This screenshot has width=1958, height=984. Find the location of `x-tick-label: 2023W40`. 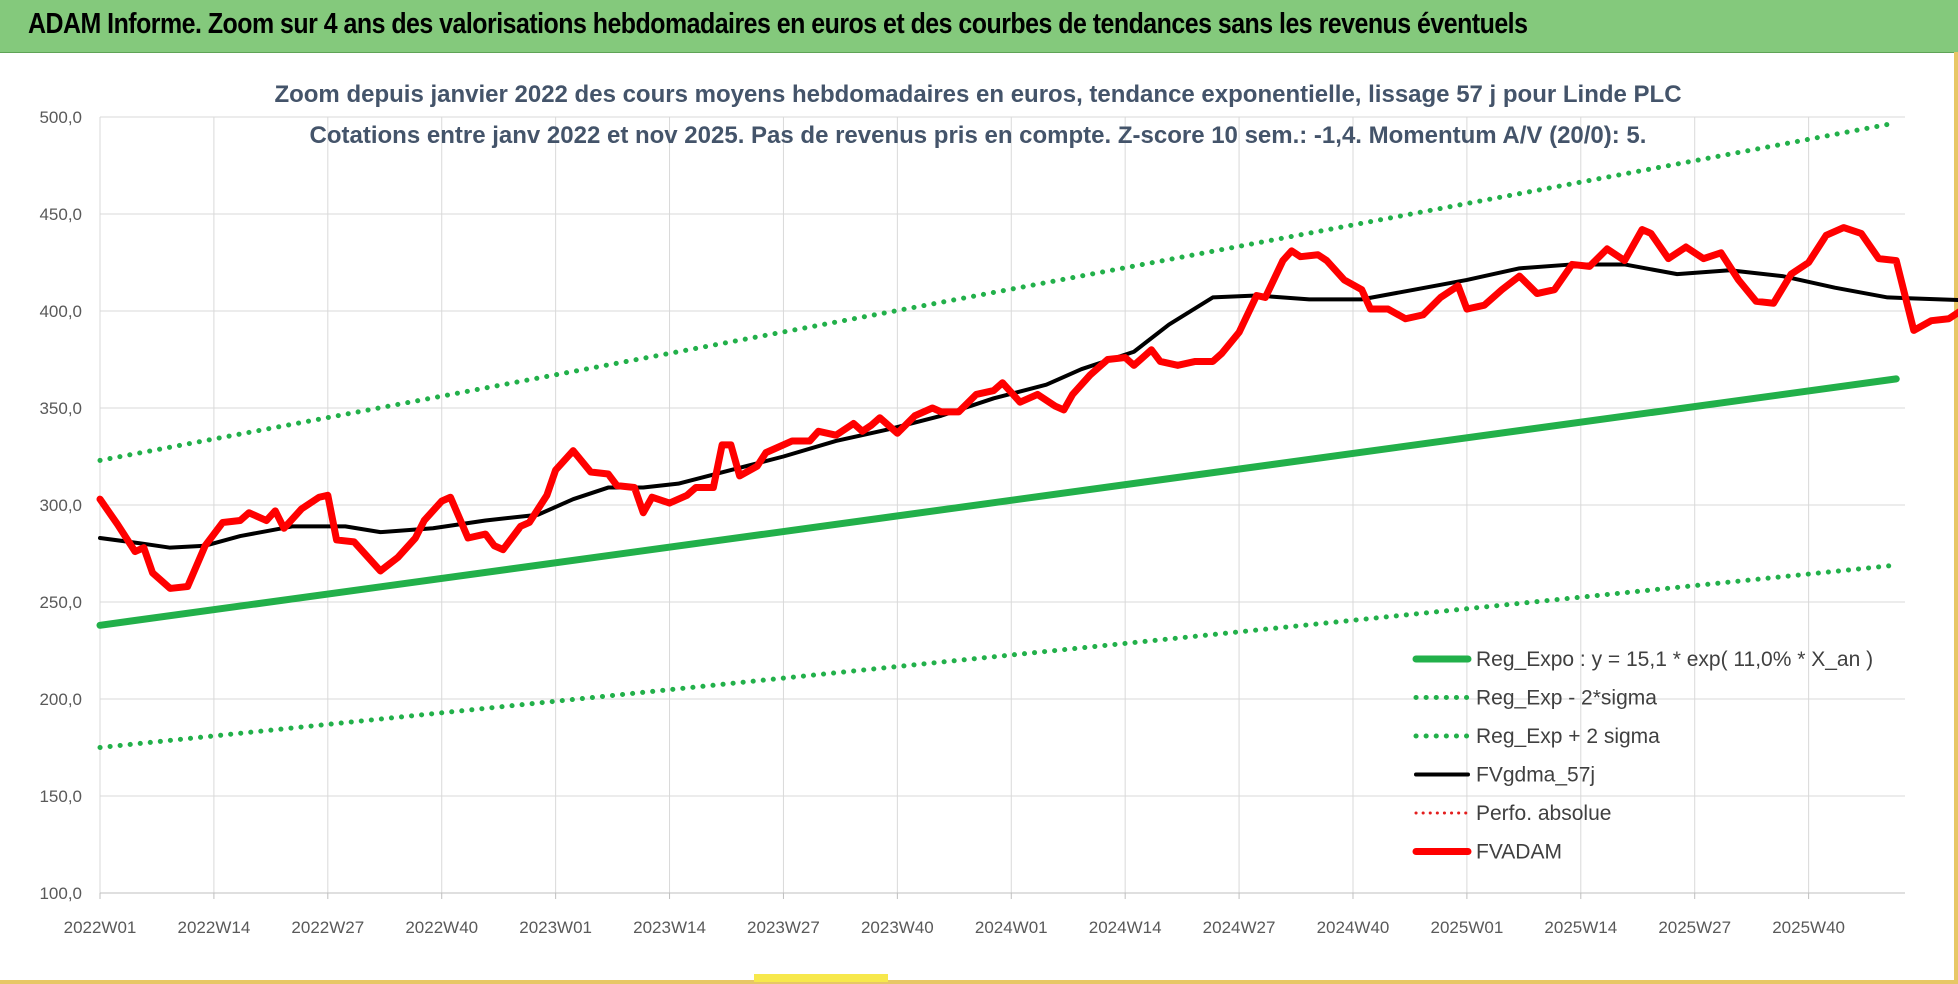

x-tick-label: 2023W40 is located at coordinates (897, 927).